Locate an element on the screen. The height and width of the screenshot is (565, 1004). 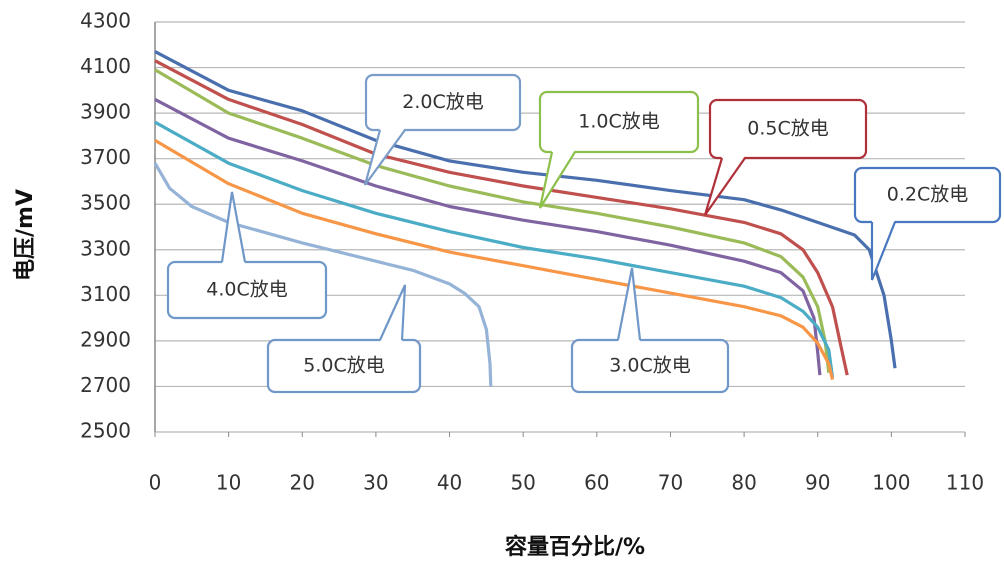
y-tick-label: 4300 is located at coordinates (105, 21).